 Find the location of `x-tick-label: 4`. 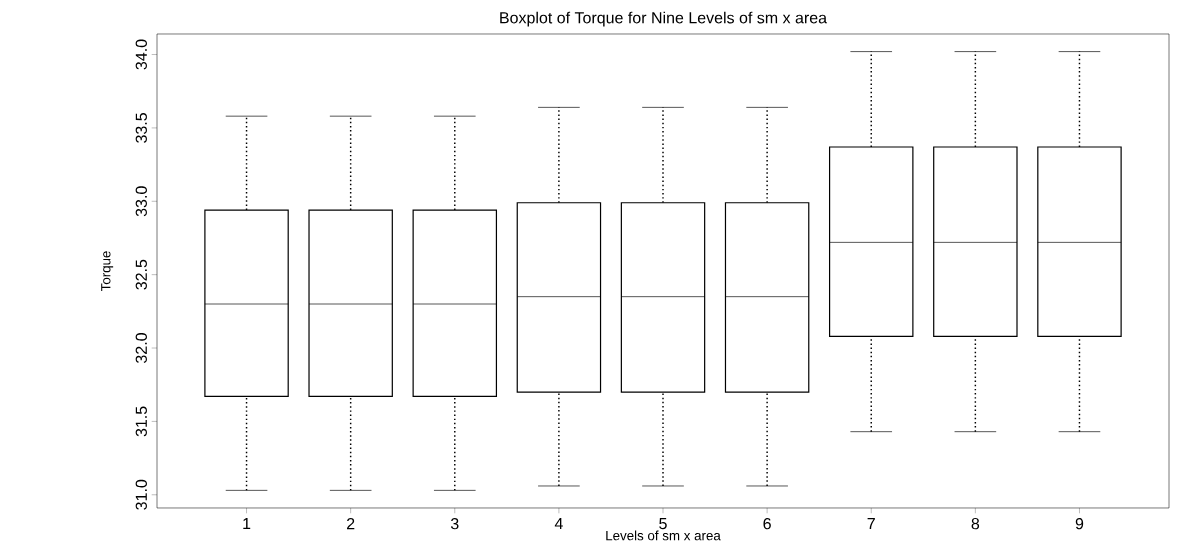

x-tick-label: 4 is located at coordinates (558, 524).